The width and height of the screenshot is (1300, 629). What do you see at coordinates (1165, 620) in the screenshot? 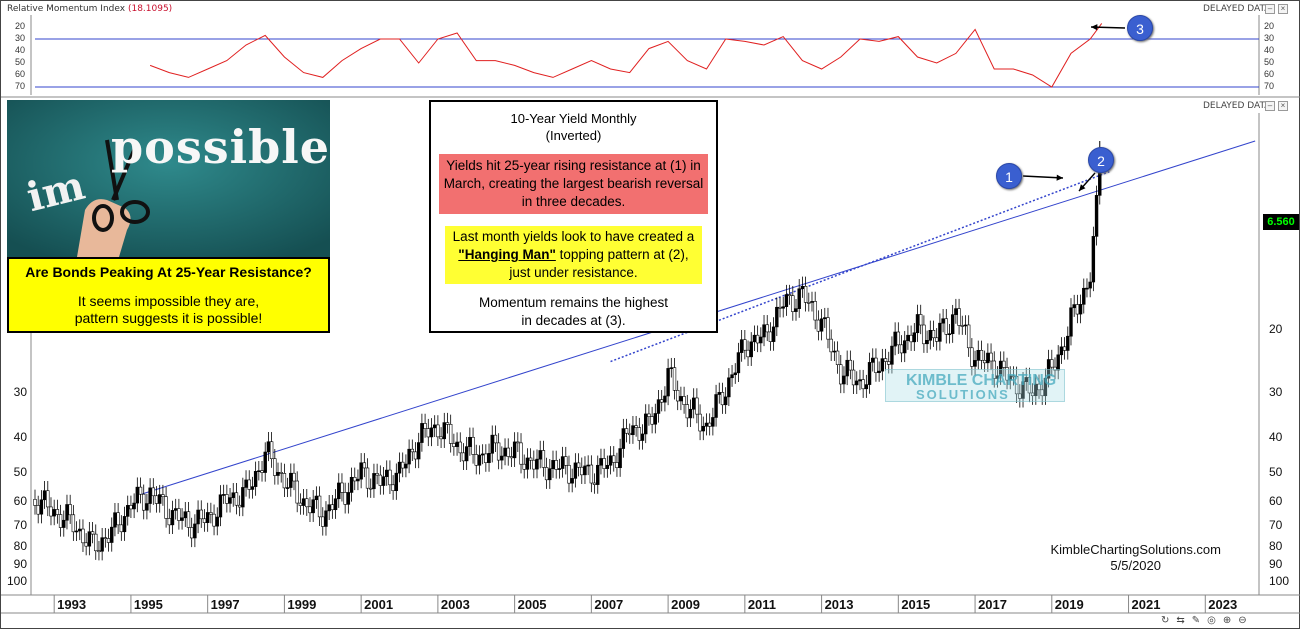
I see `refresh-icon: ↻` at bounding box center [1165, 620].